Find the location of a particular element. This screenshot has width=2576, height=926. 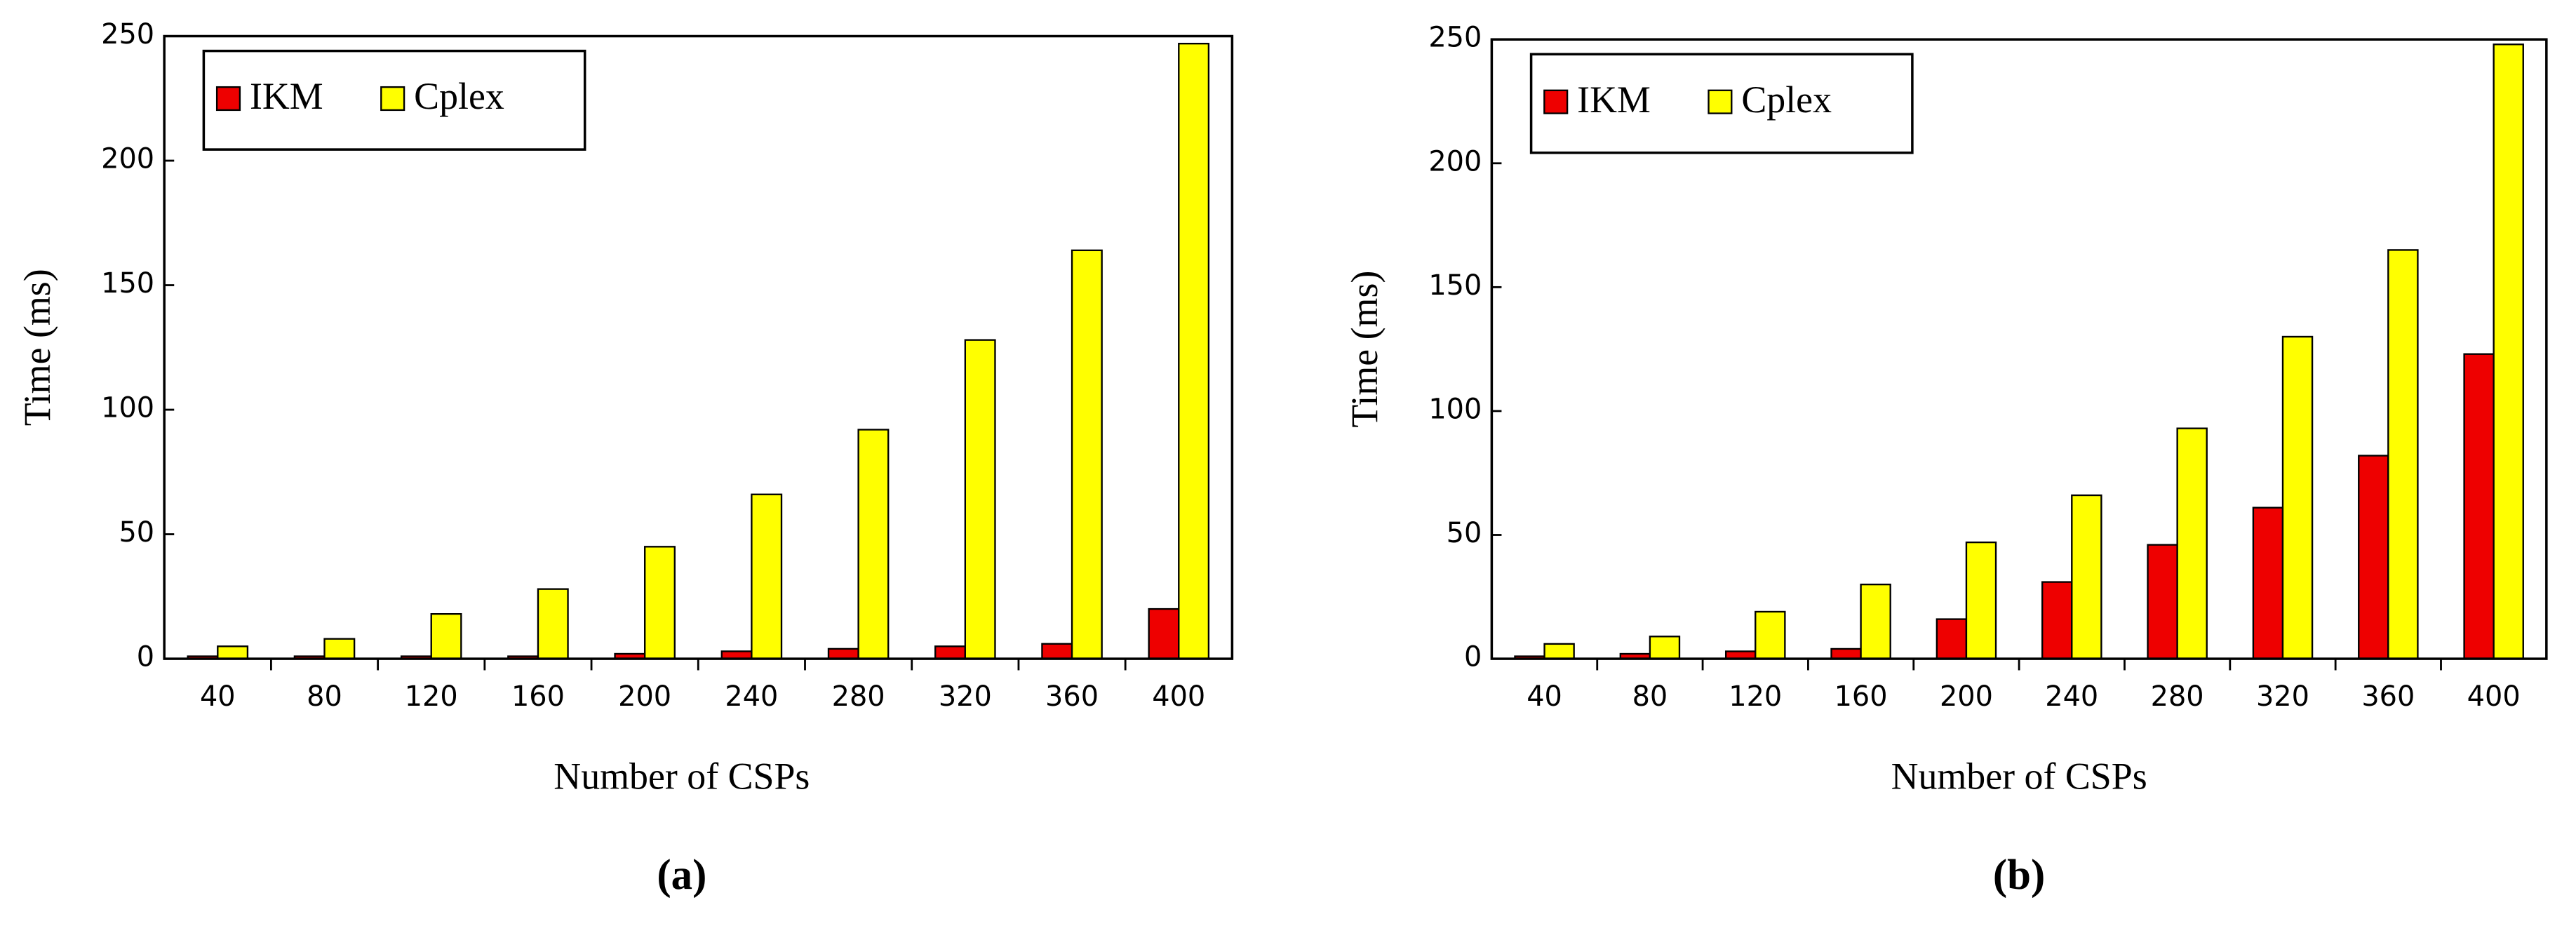

caption: (a) is located at coordinates (681, 875).